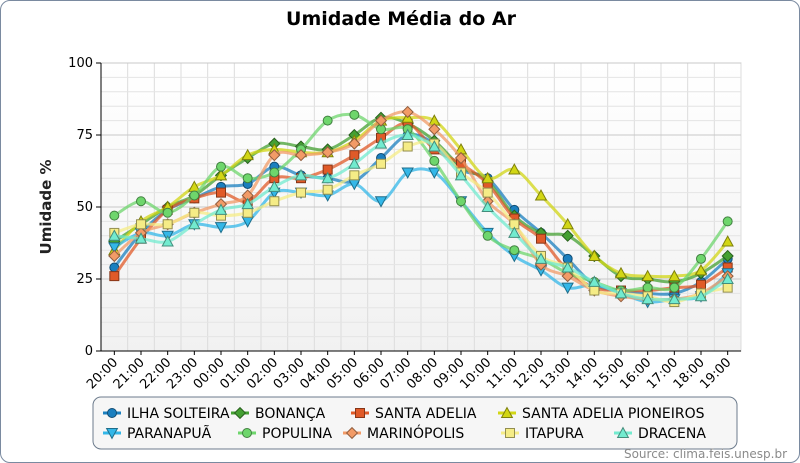 Image resolution: width=800 pixels, height=463 pixels. I want to click on legend-item: POPULINA, so click(285, 434).